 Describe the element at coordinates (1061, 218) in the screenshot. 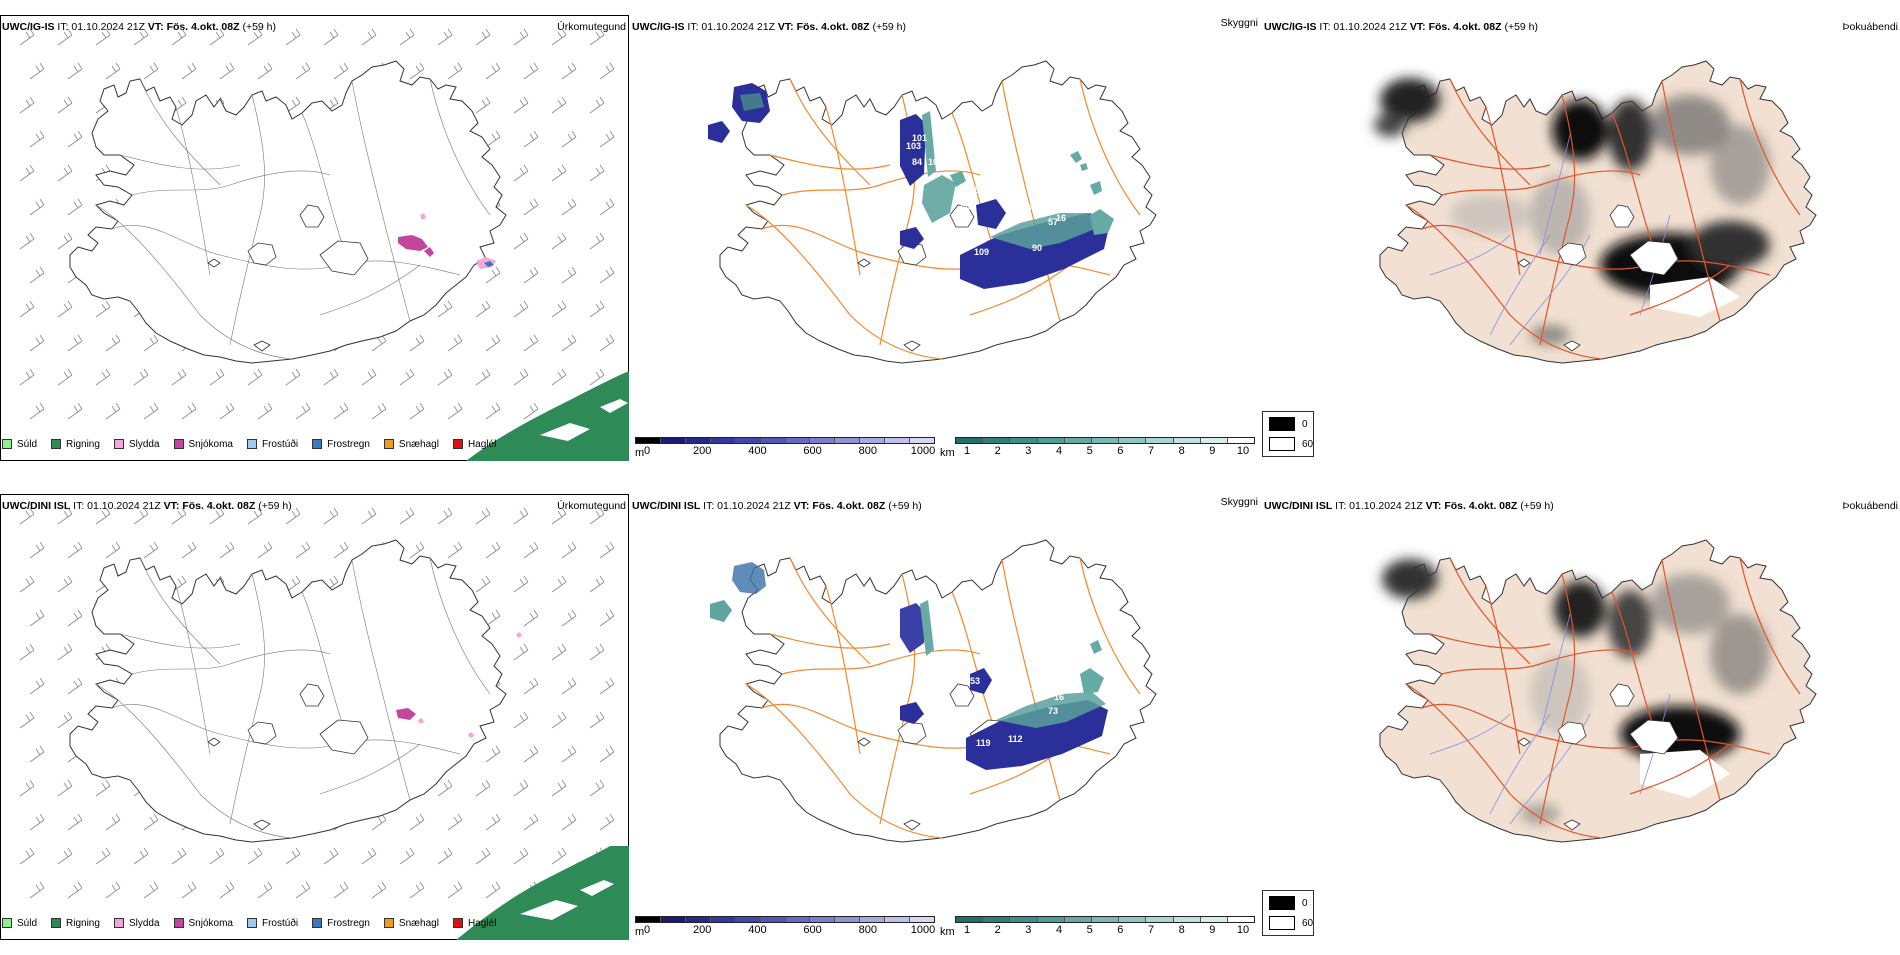

I see `visibility-label: 16` at that location.